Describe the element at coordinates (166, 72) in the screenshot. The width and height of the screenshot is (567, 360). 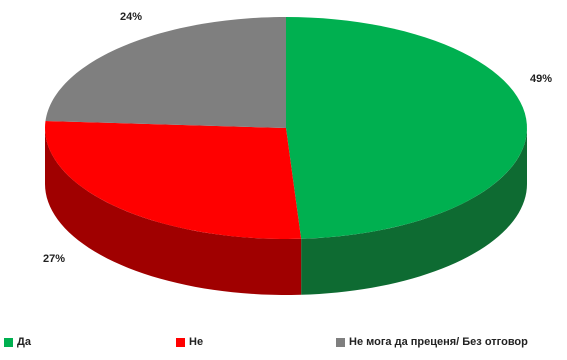
I see `pie-slice-undecided` at that location.